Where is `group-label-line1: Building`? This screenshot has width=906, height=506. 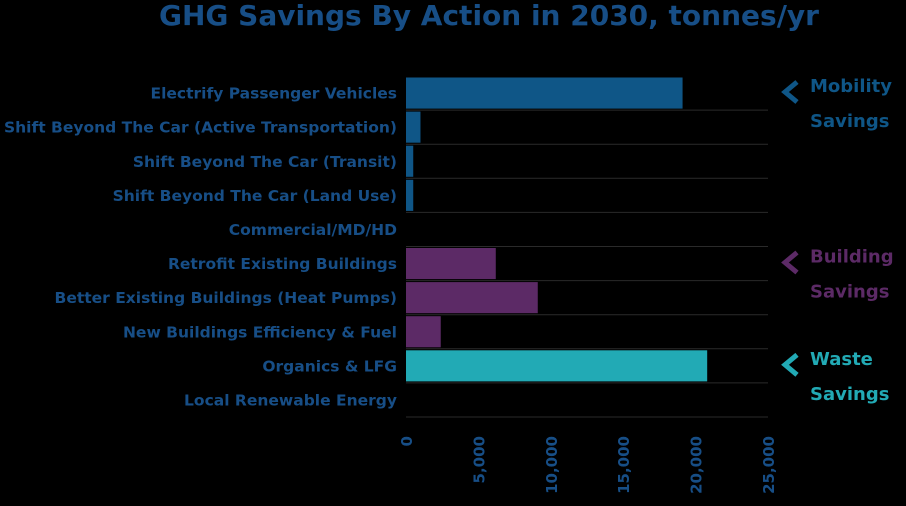 group-label-line1: Building is located at coordinates (852, 257).